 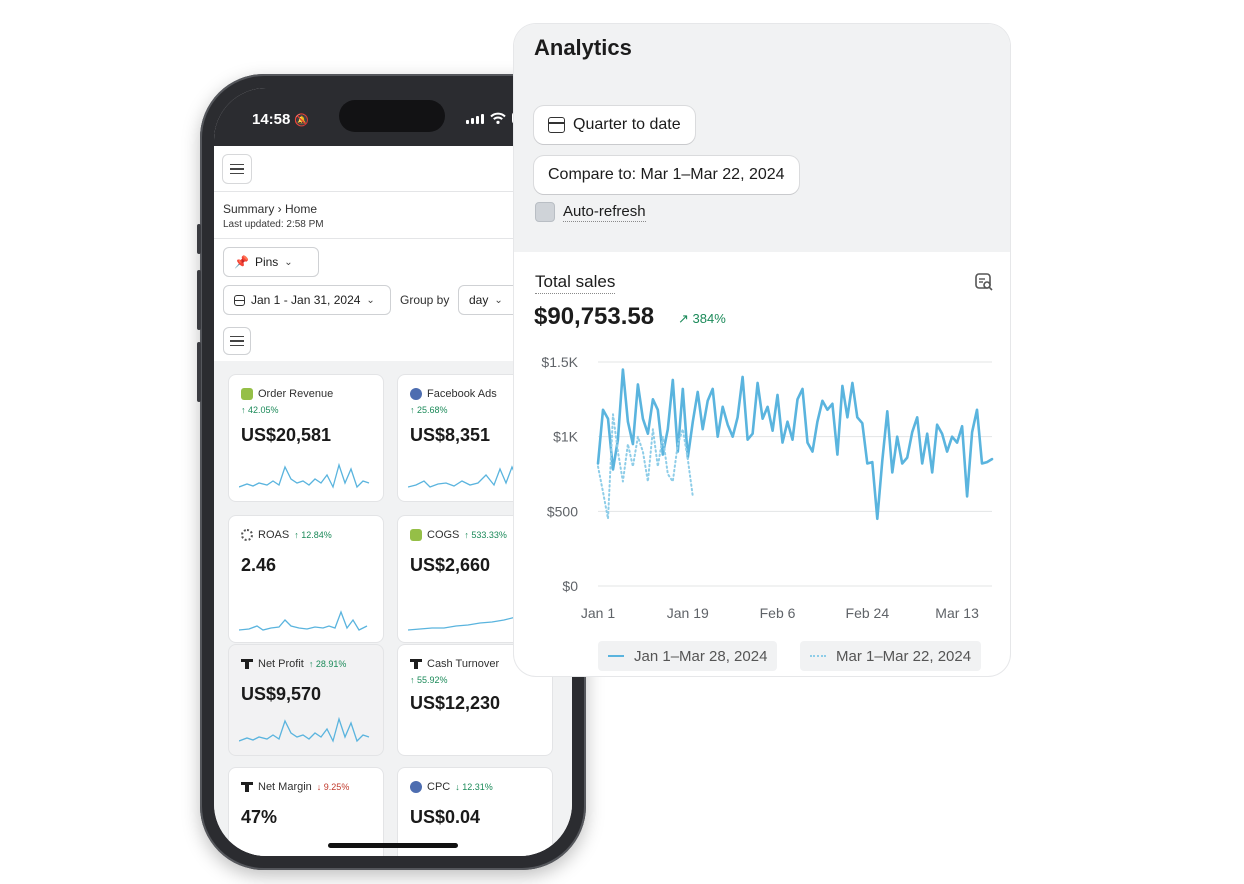 I want to click on x-tick-label: Feb 6, so click(x=778, y=613).